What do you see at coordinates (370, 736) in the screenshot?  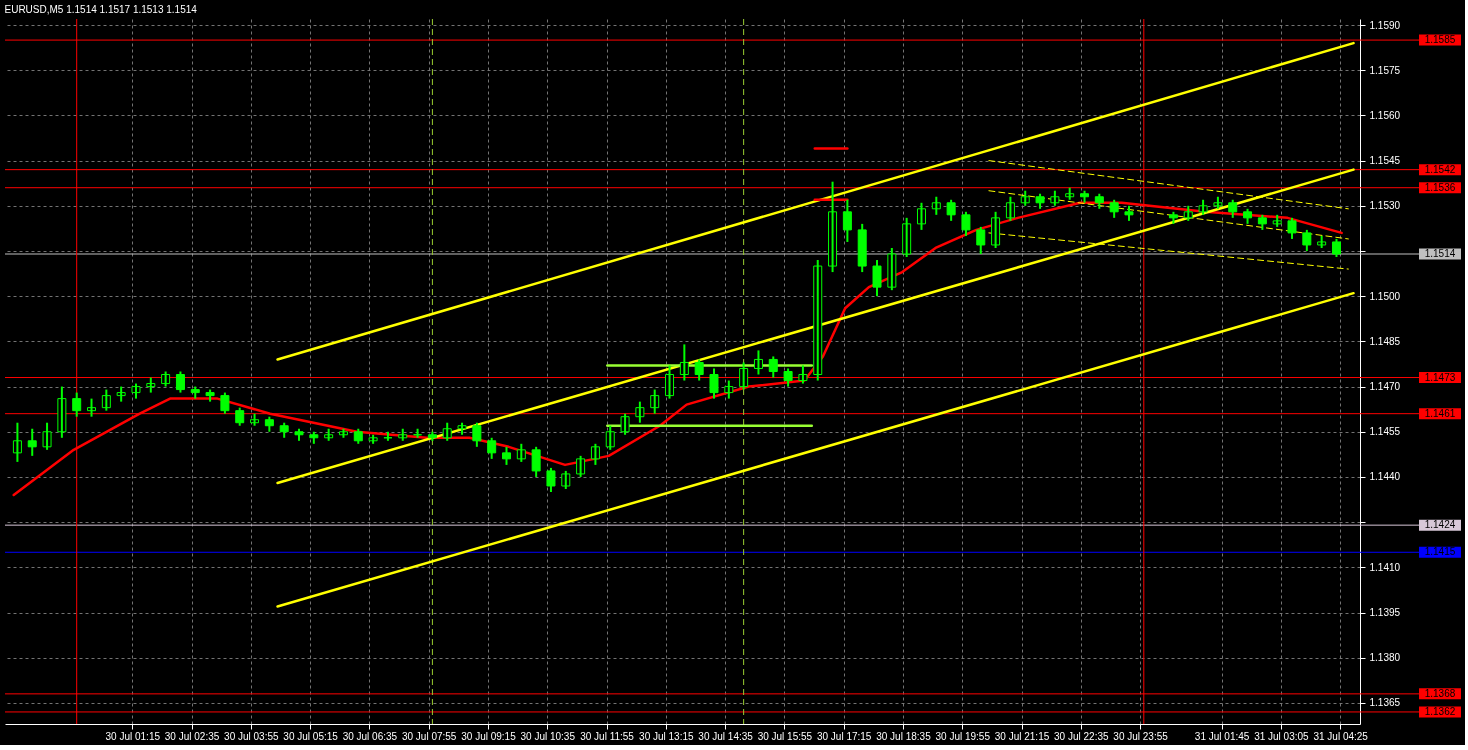 I see `x-tick-label: 30 Jul 06:35` at bounding box center [370, 736].